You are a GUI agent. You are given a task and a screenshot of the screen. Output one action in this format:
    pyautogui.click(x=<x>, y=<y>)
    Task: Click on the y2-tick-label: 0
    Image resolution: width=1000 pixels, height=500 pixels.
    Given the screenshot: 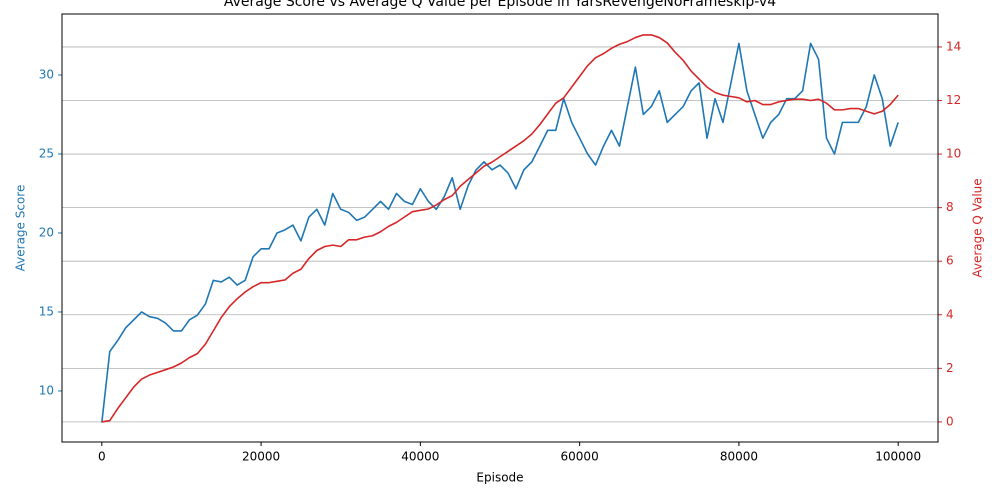 What is the action you would take?
    pyautogui.click(x=950, y=421)
    